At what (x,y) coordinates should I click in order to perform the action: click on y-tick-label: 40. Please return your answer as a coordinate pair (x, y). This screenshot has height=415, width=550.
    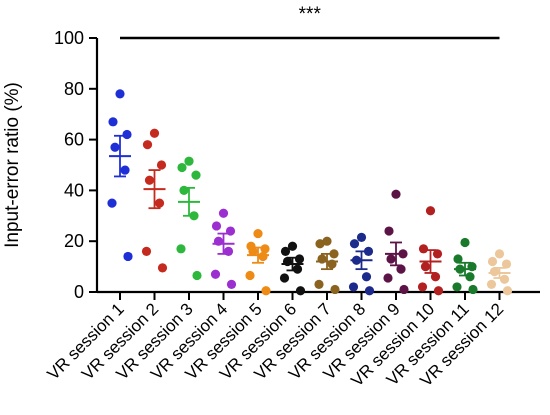
    Looking at the image, I should click on (74, 190).